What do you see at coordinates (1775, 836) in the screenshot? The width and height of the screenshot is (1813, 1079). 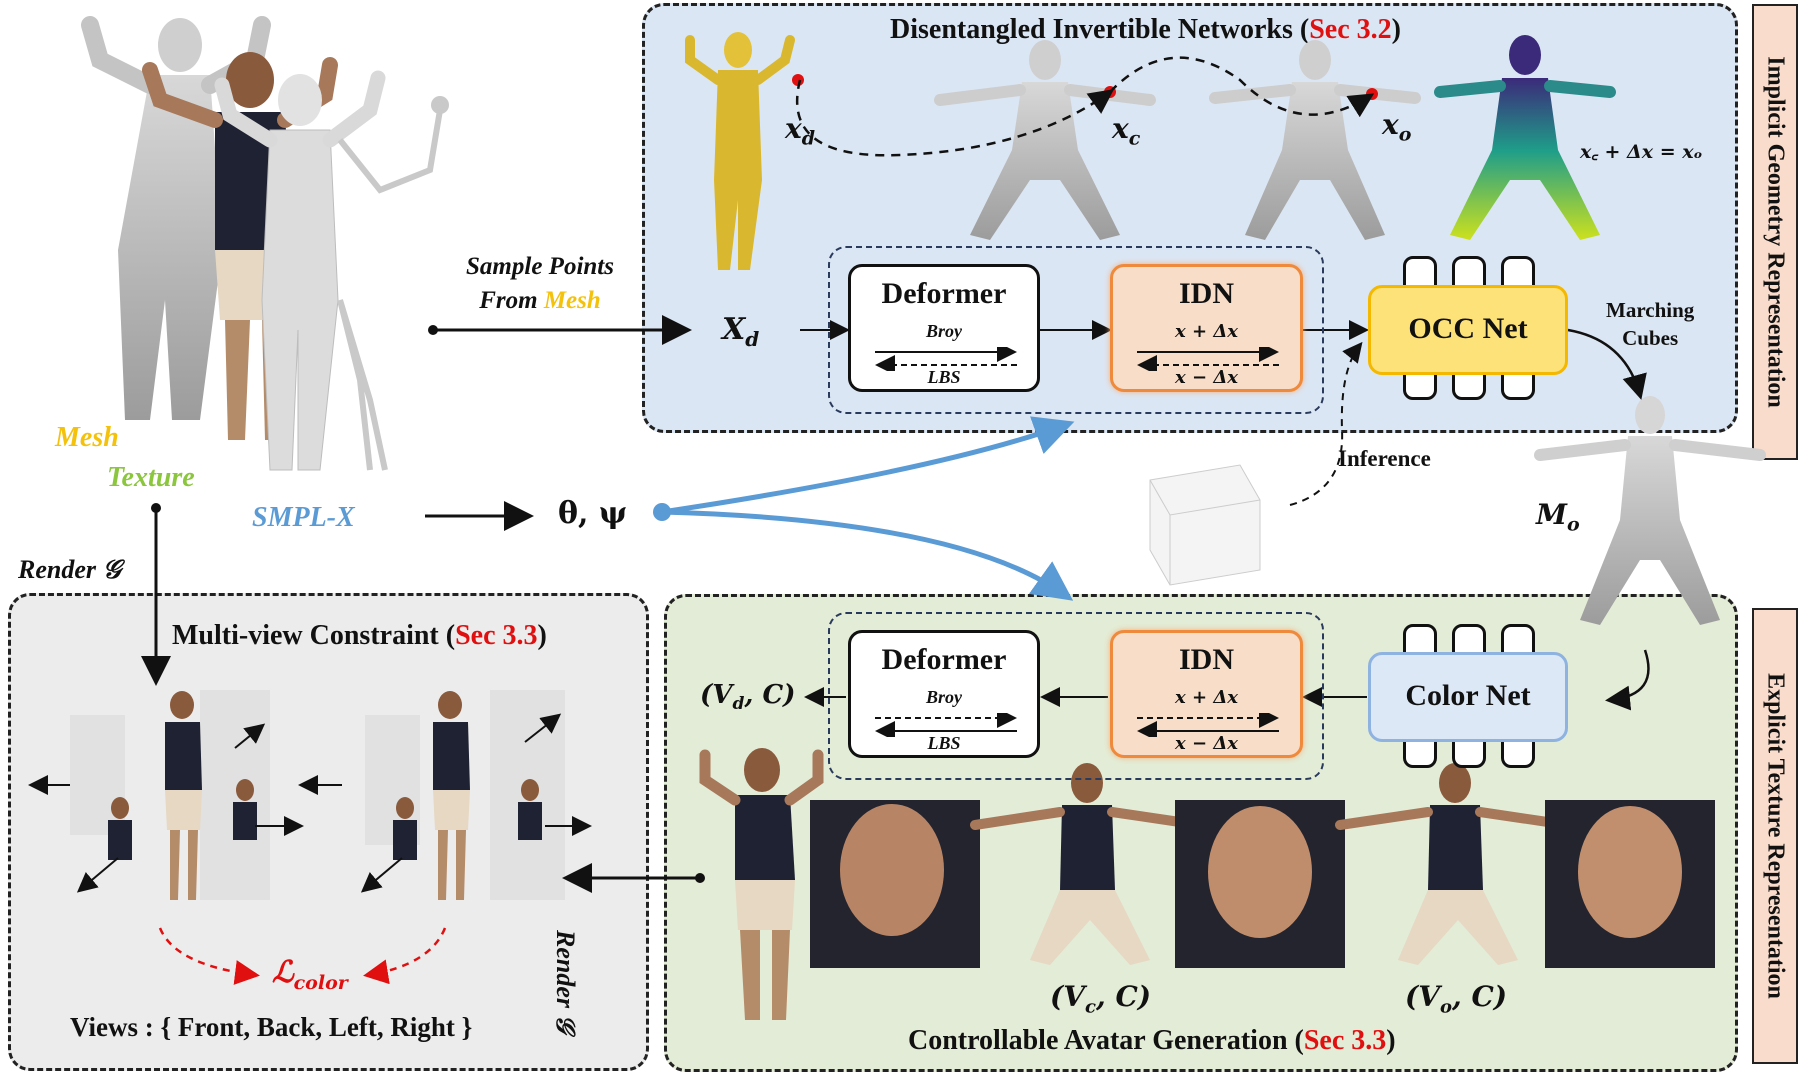 I see `explicit-texture-tab: Explicit Texture Representation` at bounding box center [1775, 836].